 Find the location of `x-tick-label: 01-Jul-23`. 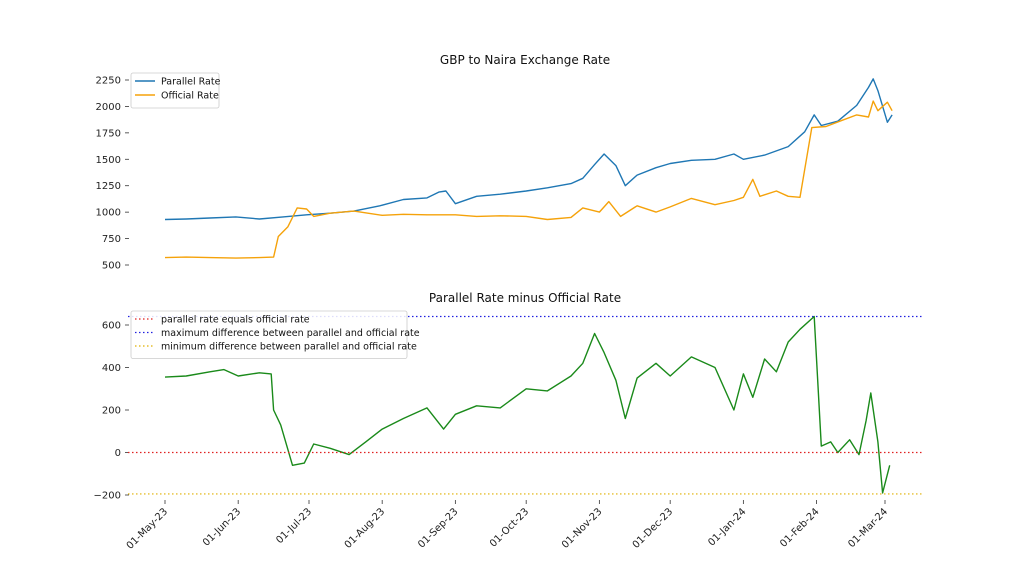

x-tick-label: 01-Jul-23 is located at coordinates (294, 526).